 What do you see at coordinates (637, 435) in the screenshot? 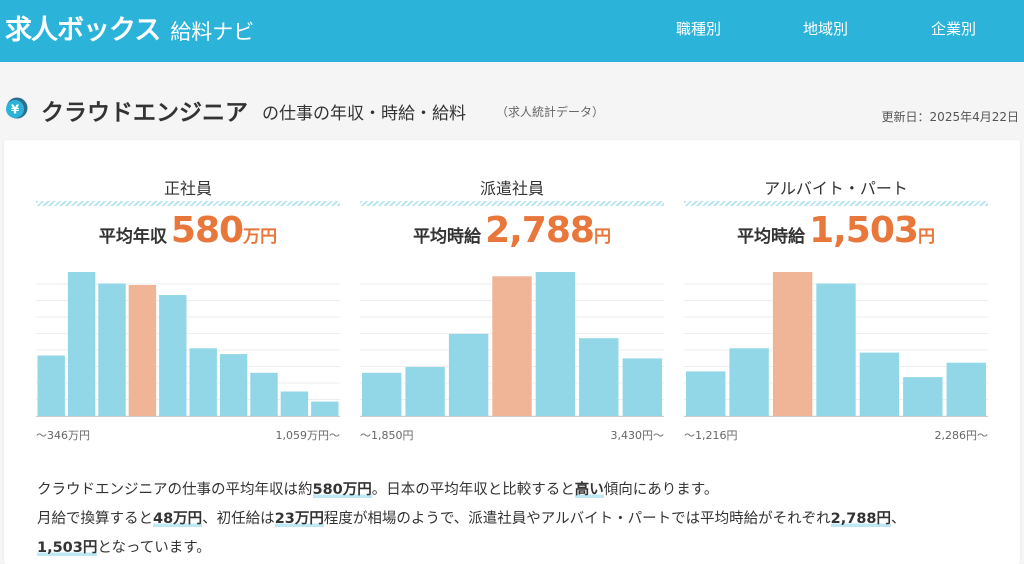
I see `range-max: 3,430円～` at bounding box center [637, 435].